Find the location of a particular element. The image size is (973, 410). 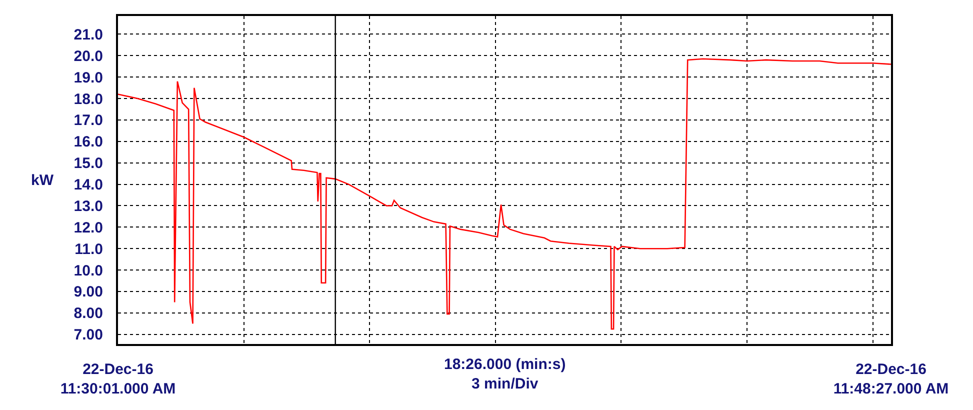

y-axis-title: kW is located at coordinates (42, 180).